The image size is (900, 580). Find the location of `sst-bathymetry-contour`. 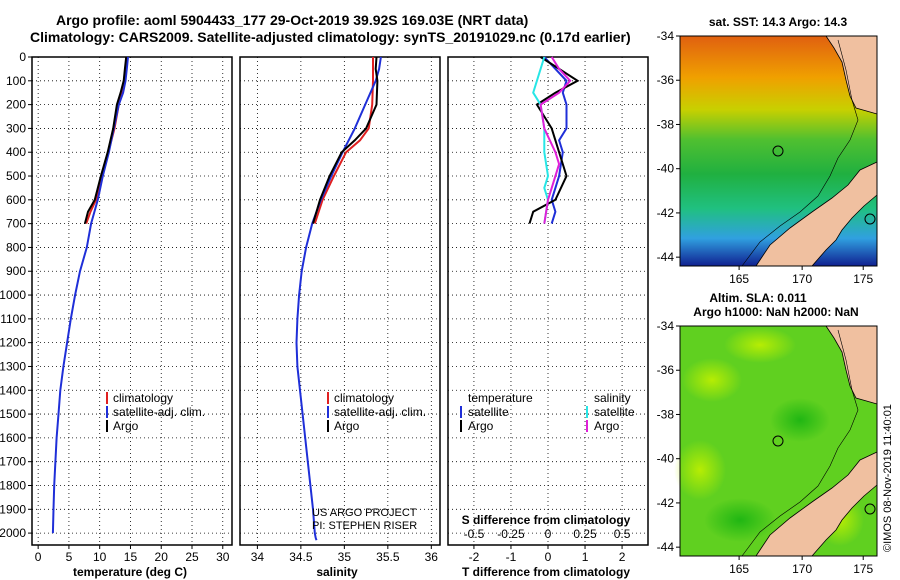

sst-bathymetry-contour is located at coordinates (800, 153).